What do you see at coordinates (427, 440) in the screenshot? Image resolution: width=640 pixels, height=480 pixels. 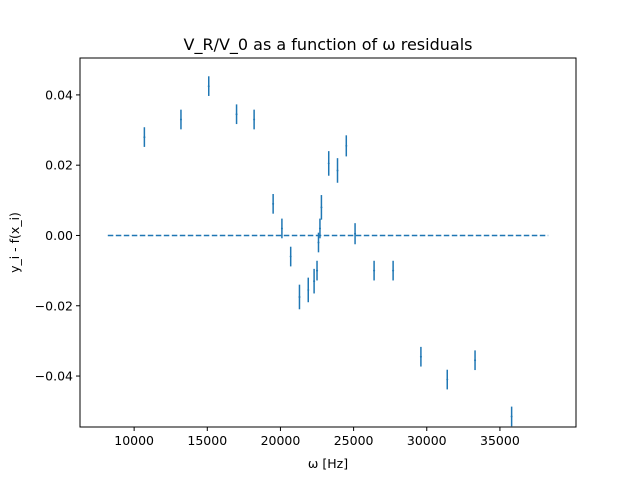 I see `x-tick-label: 30000` at bounding box center [427, 440].